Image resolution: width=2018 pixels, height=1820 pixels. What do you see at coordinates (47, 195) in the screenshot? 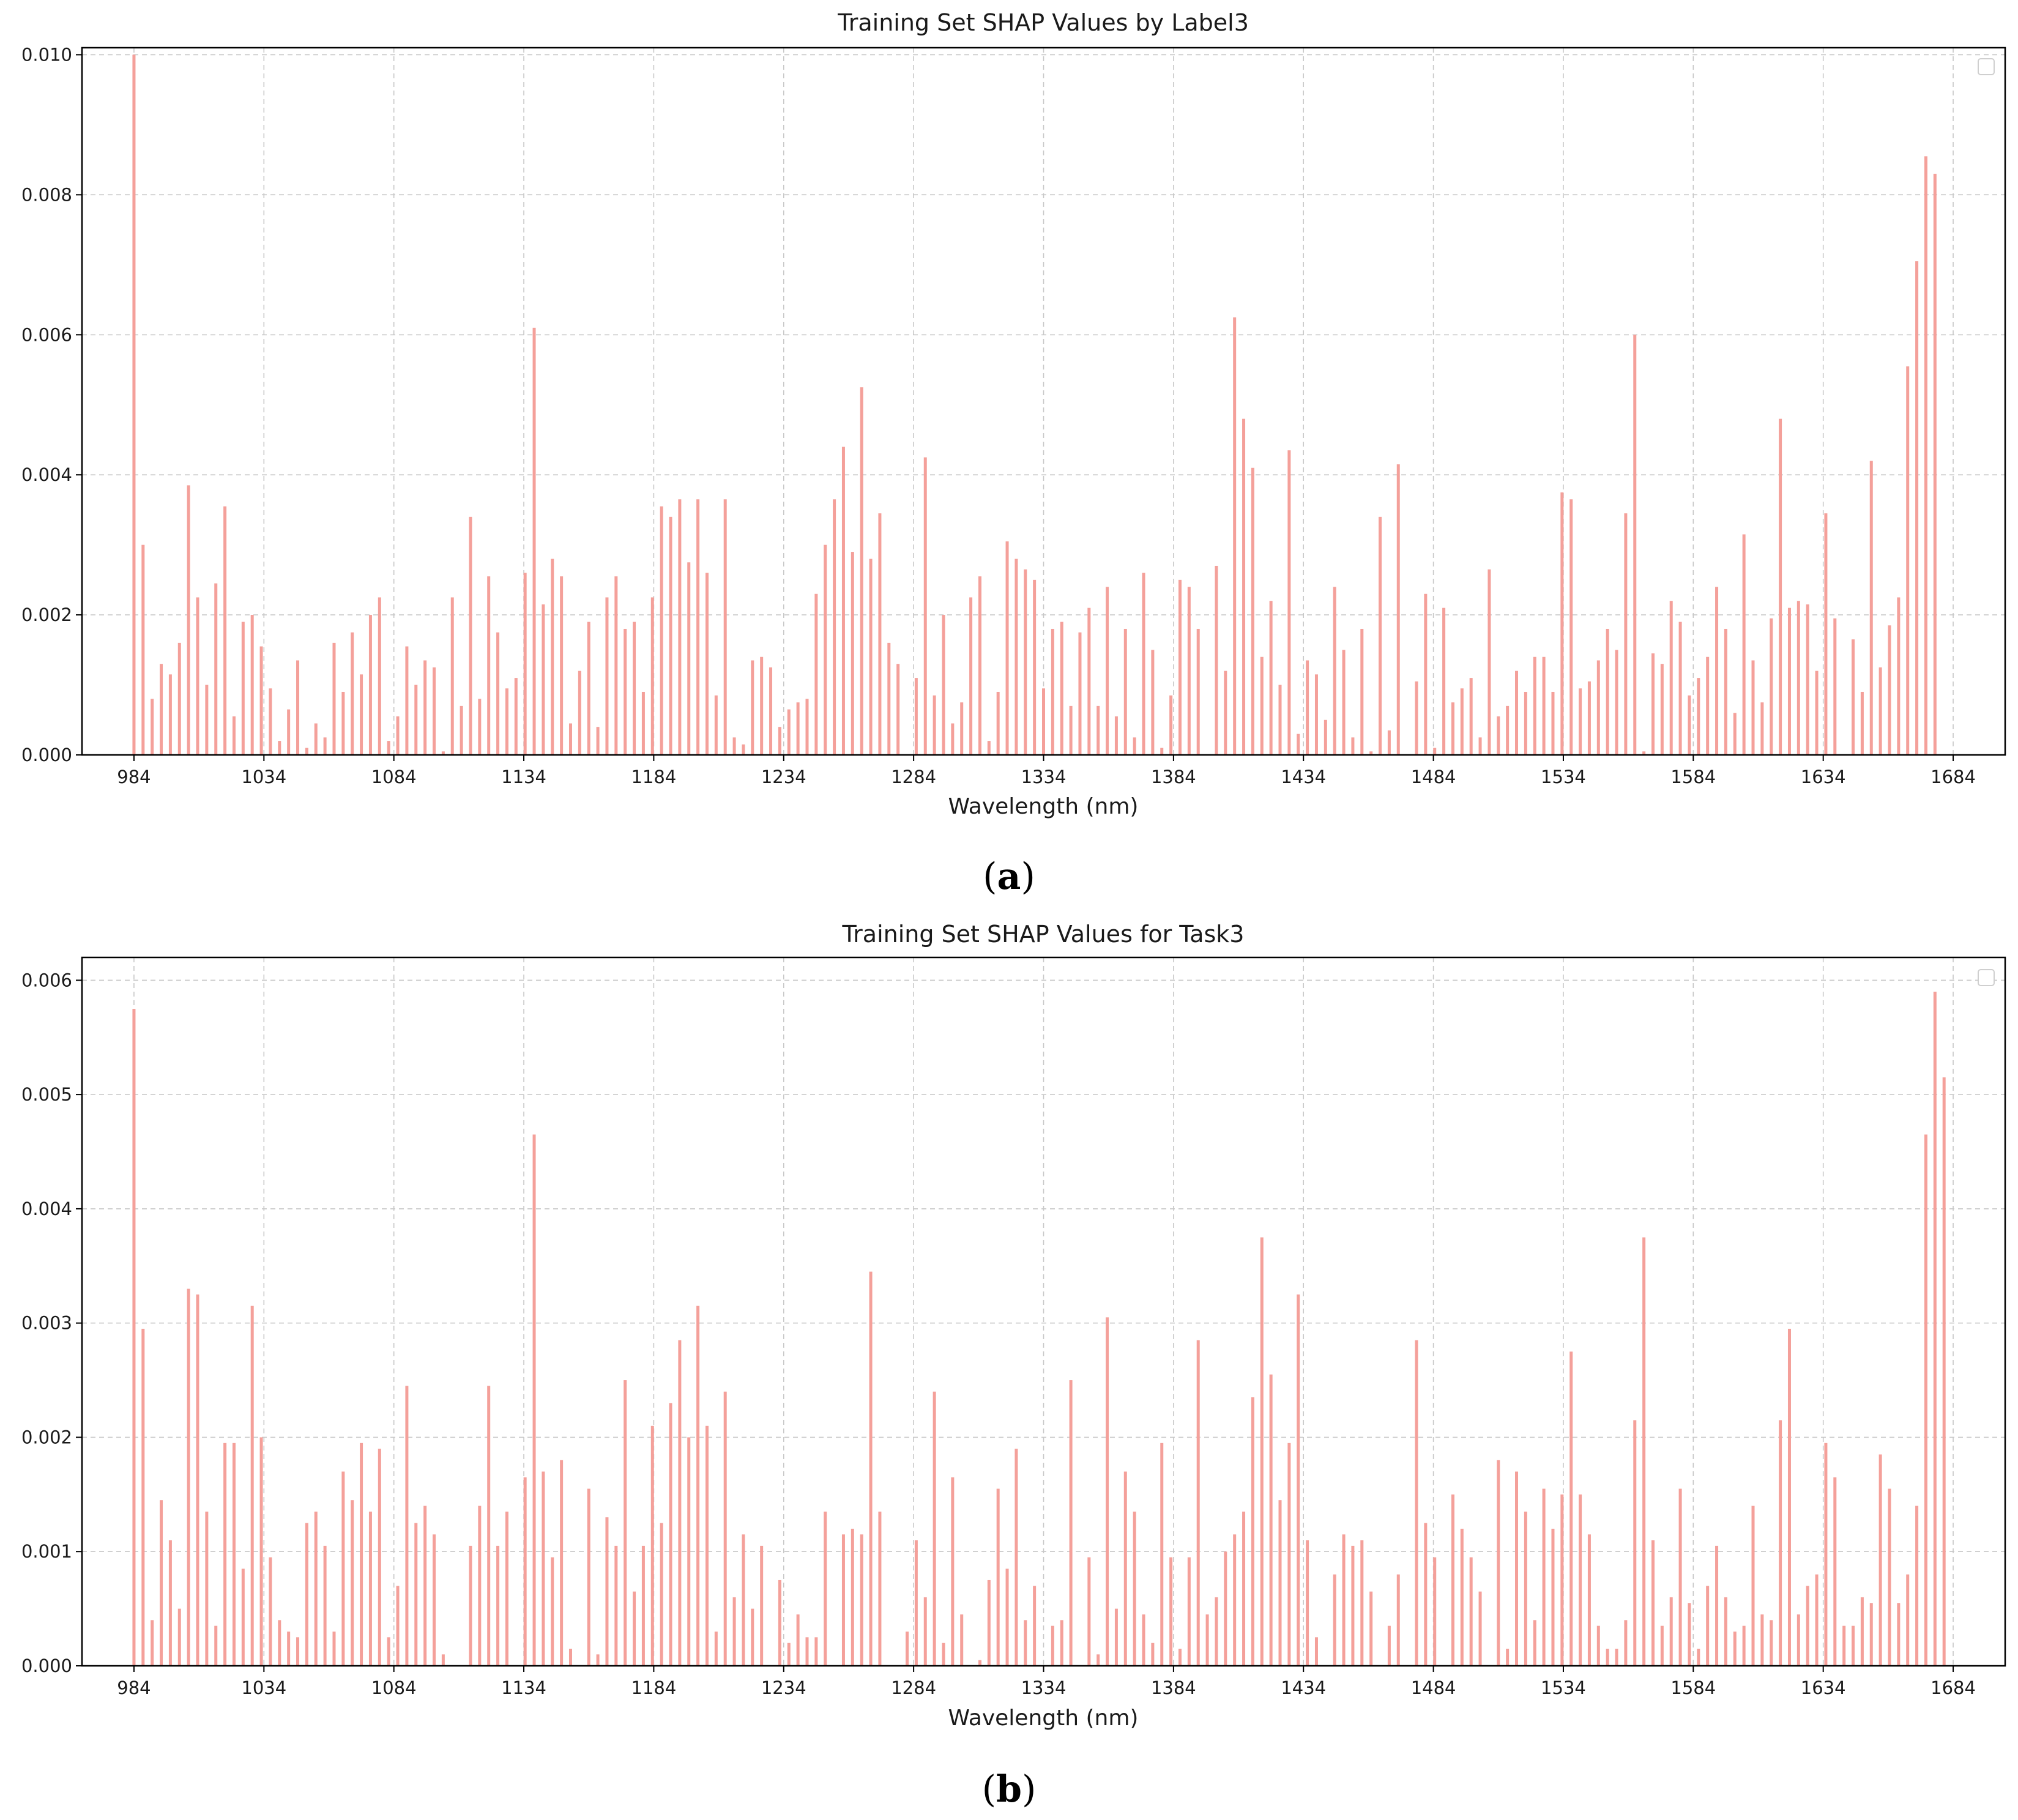
I see `y-tick-label: 0.008` at bounding box center [47, 195].